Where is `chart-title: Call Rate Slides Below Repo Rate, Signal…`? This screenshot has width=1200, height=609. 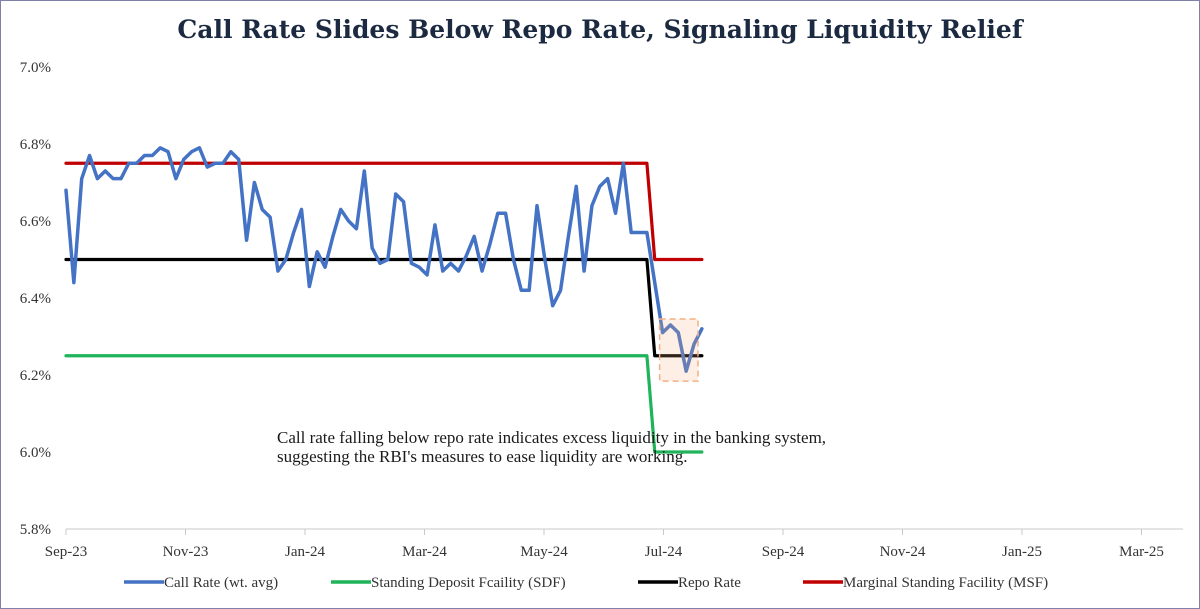
chart-title: Call Rate Slides Below Repo Rate, Signal… is located at coordinates (600, 29).